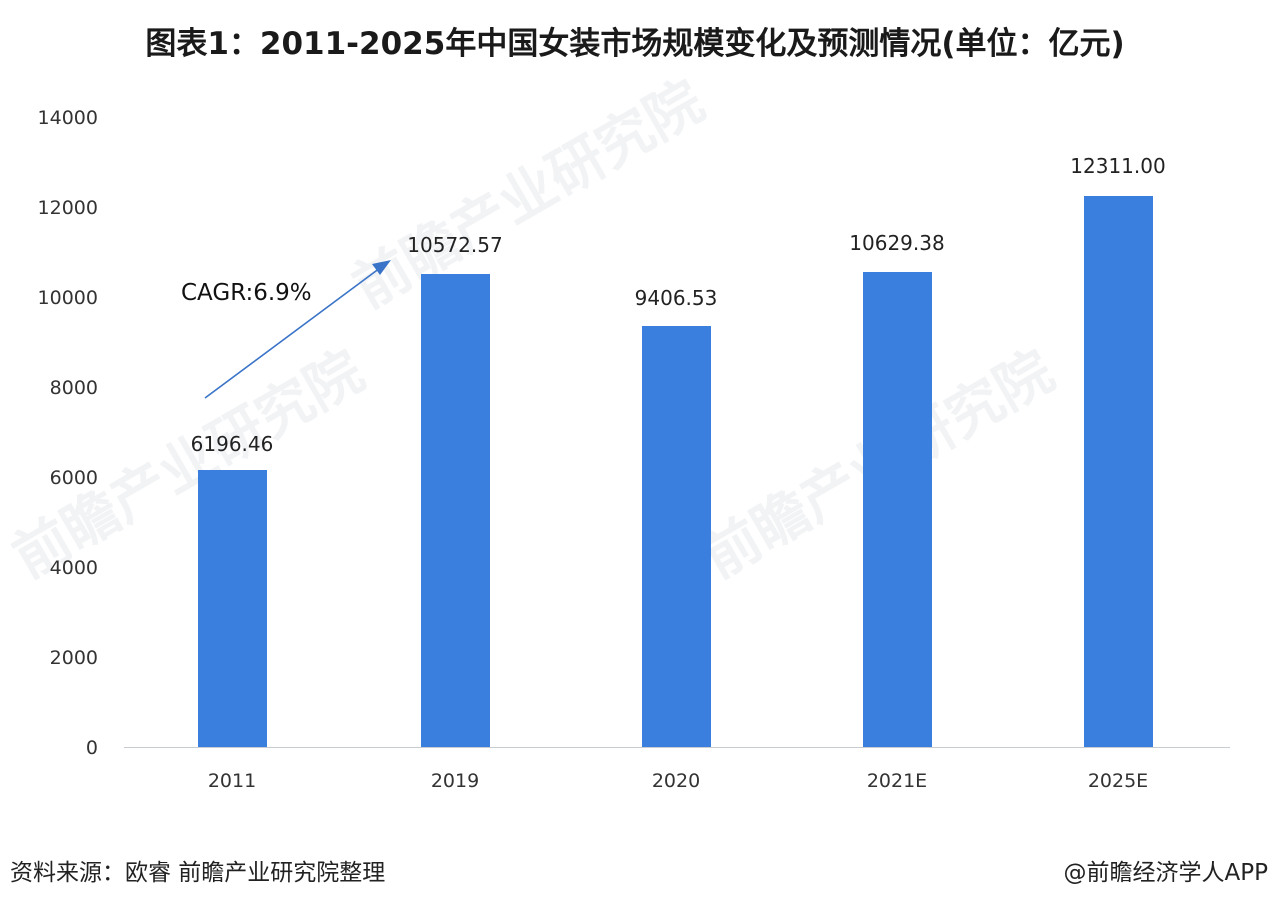 This screenshot has height=910, width=1270. What do you see at coordinates (67, 298) in the screenshot?
I see `y-tick: 10000` at bounding box center [67, 298].